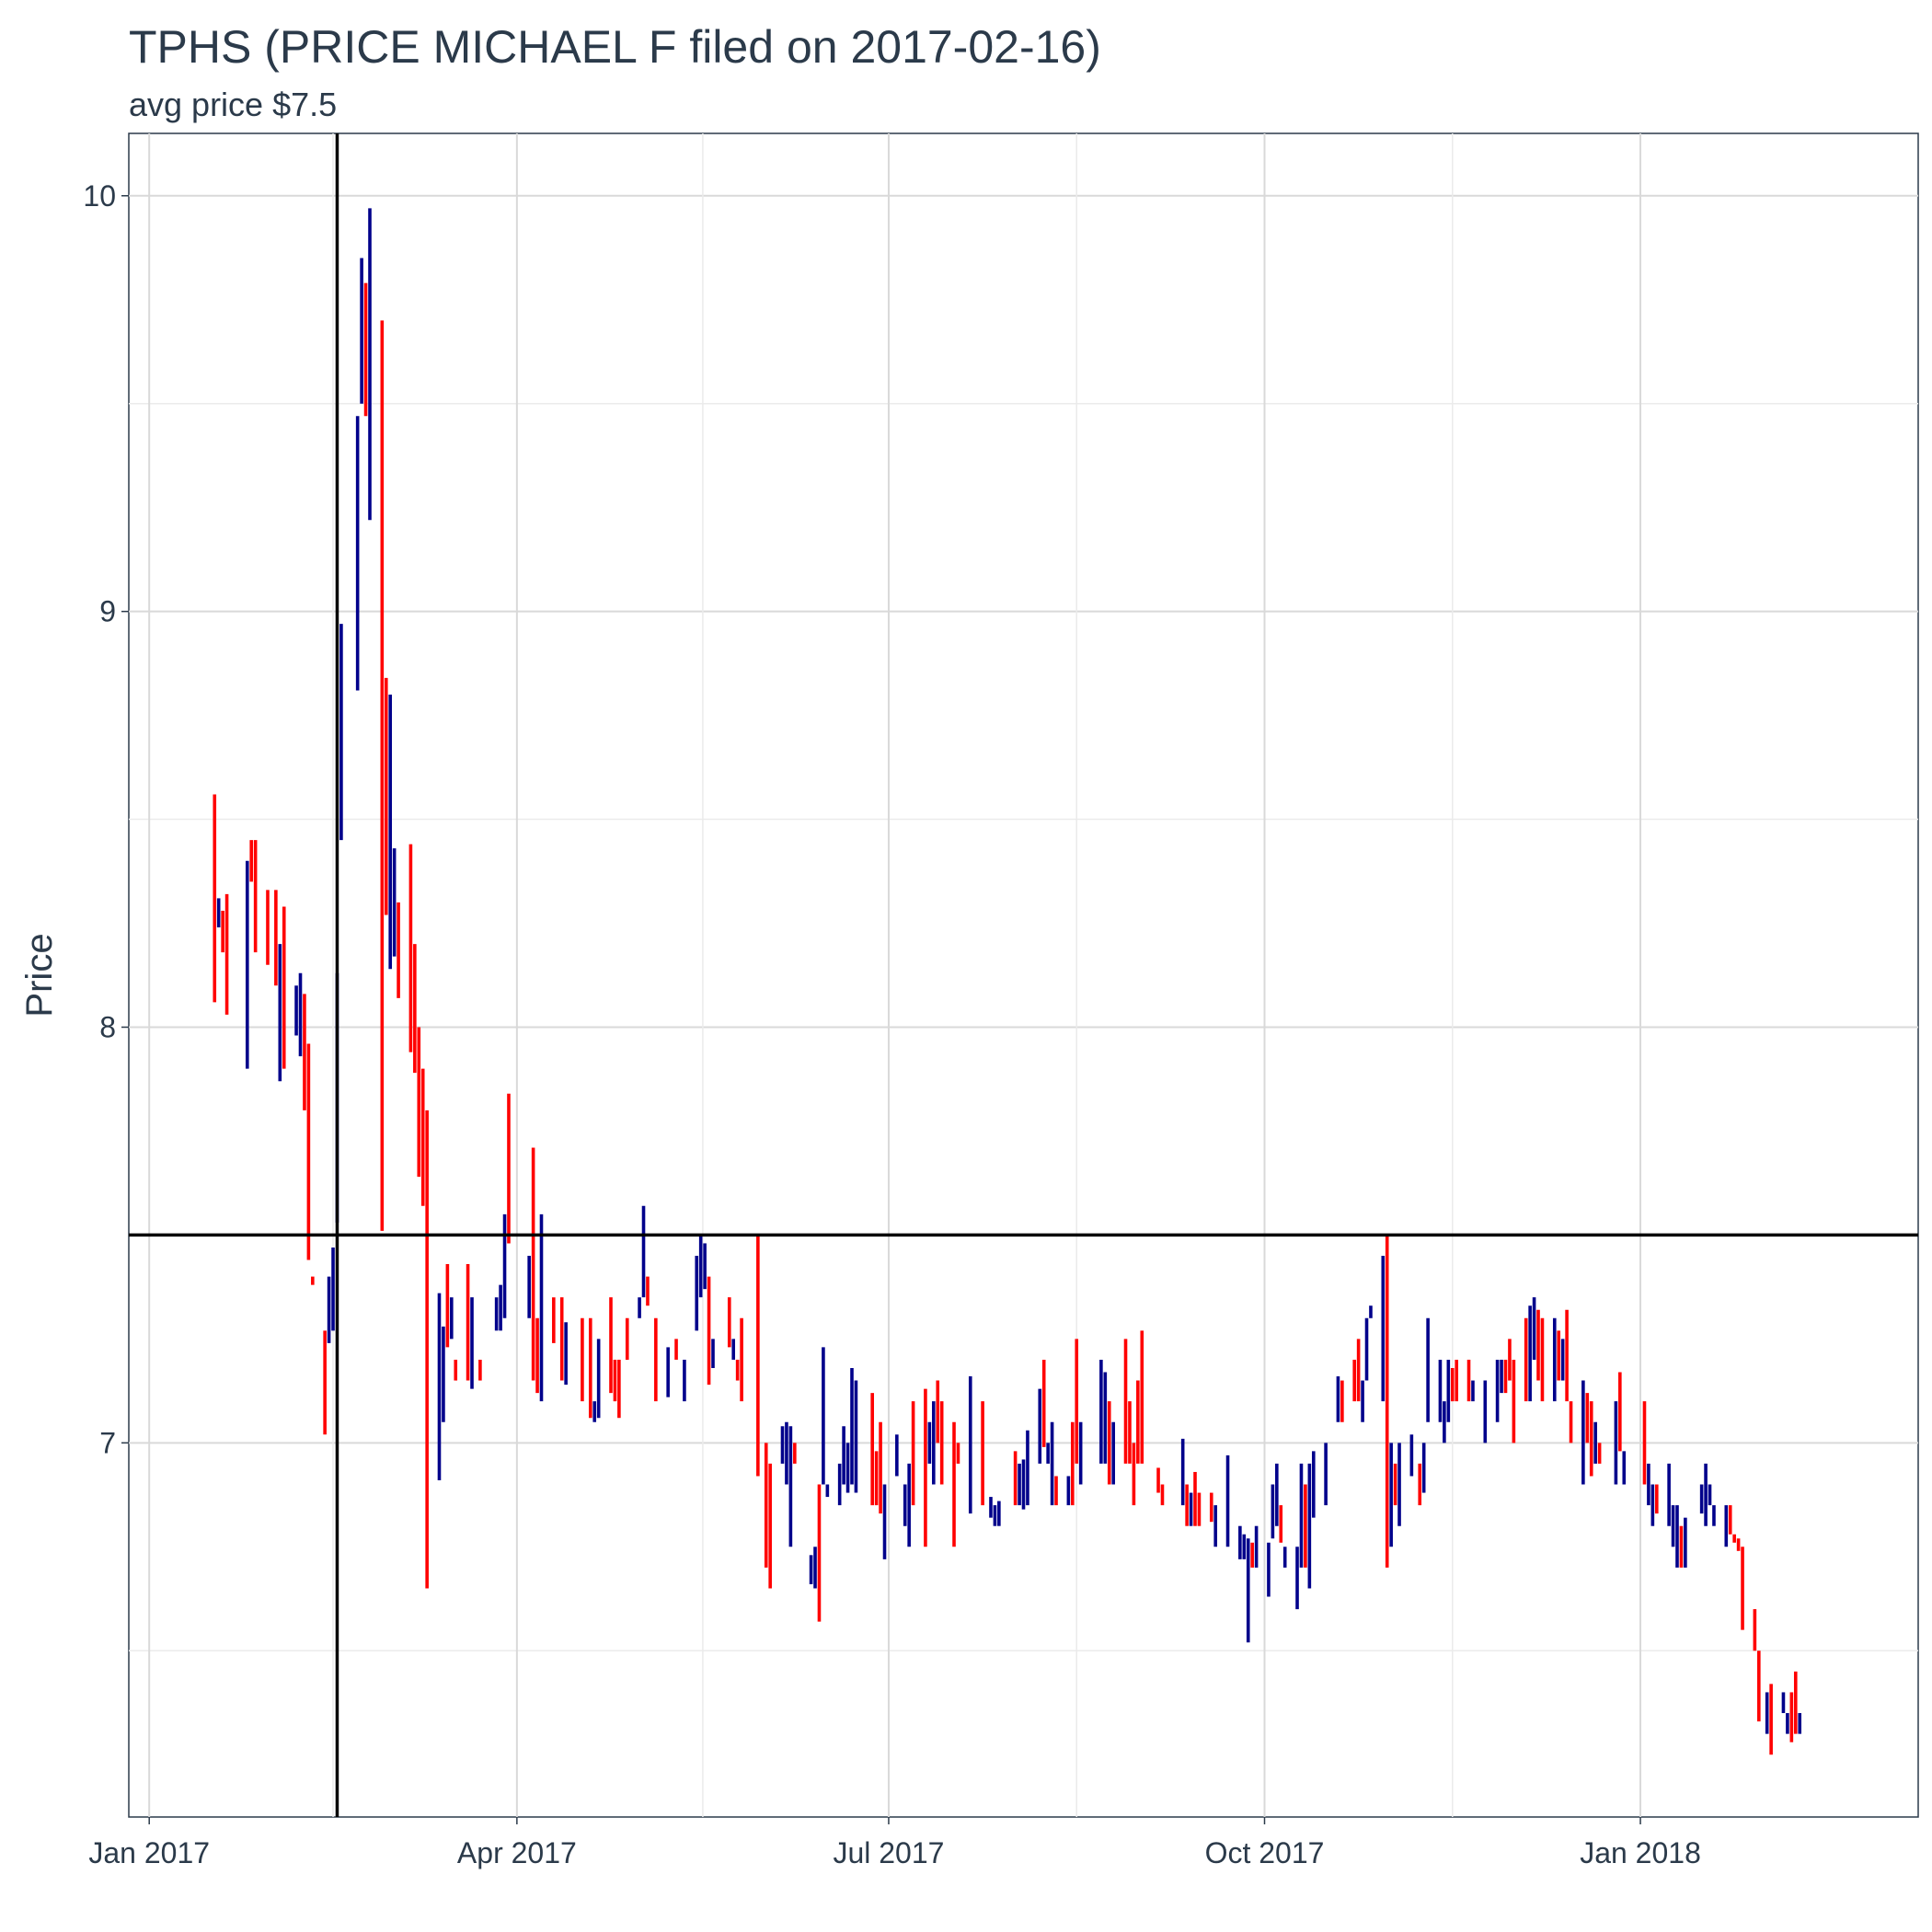  Describe the element at coordinates (99, 196) in the screenshot. I see `y-tick-label: 10` at that location.